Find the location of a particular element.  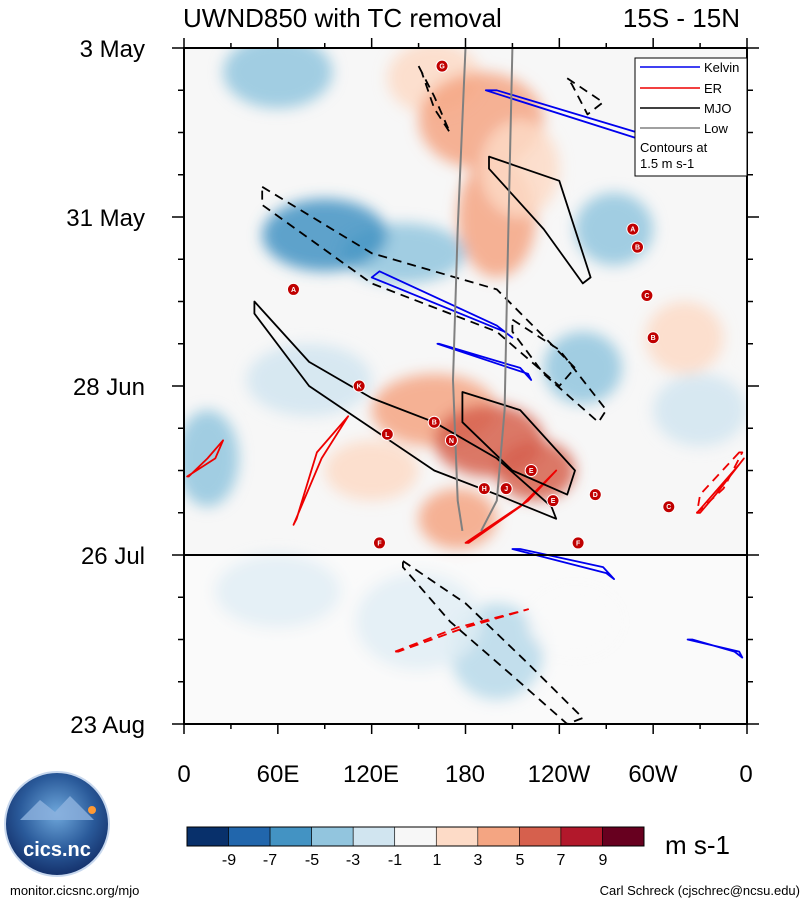

legend-note-line2: 1.5 m s-1 is located at coordinates (667, 163).